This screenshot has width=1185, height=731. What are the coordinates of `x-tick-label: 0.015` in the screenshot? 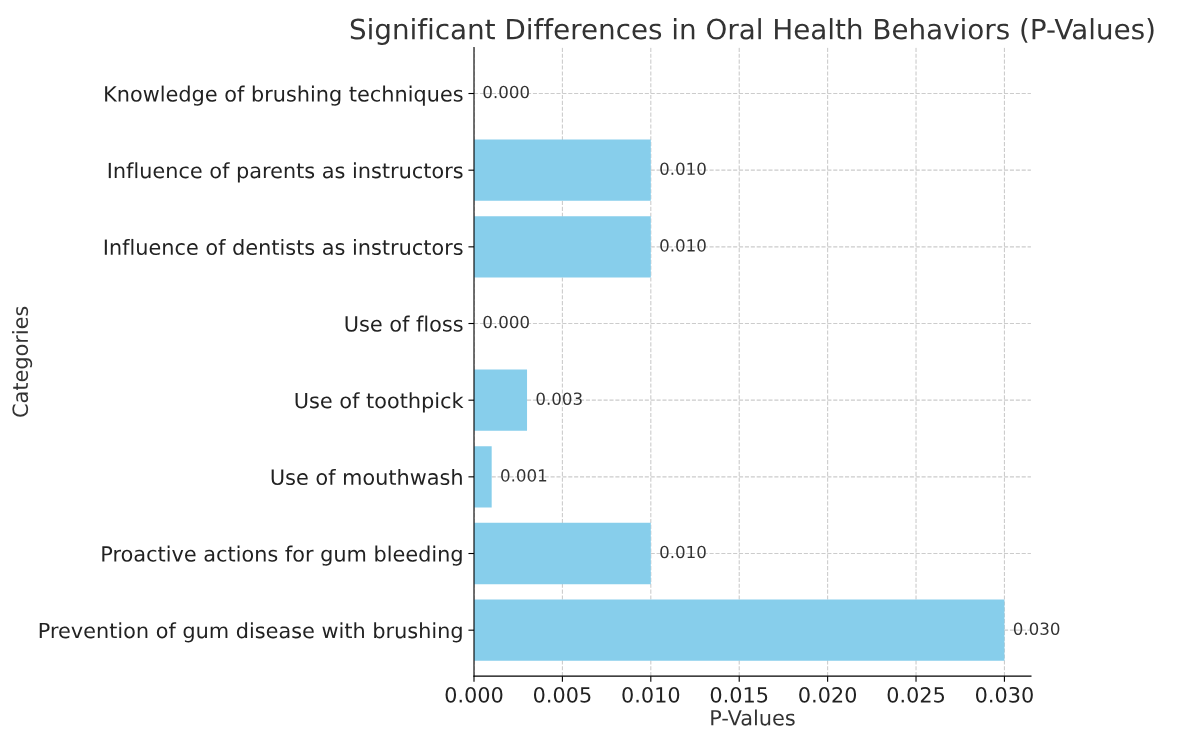 It's located at (739, 694).